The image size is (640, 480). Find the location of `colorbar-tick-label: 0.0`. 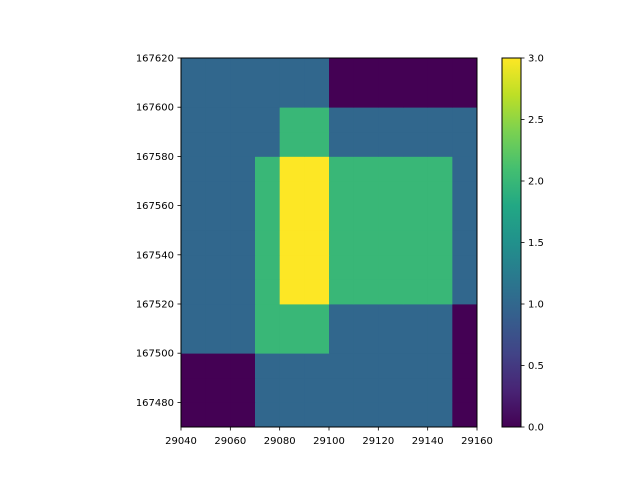

colorbar-tick-label: 0.0 is located at coordinates (536, 428).